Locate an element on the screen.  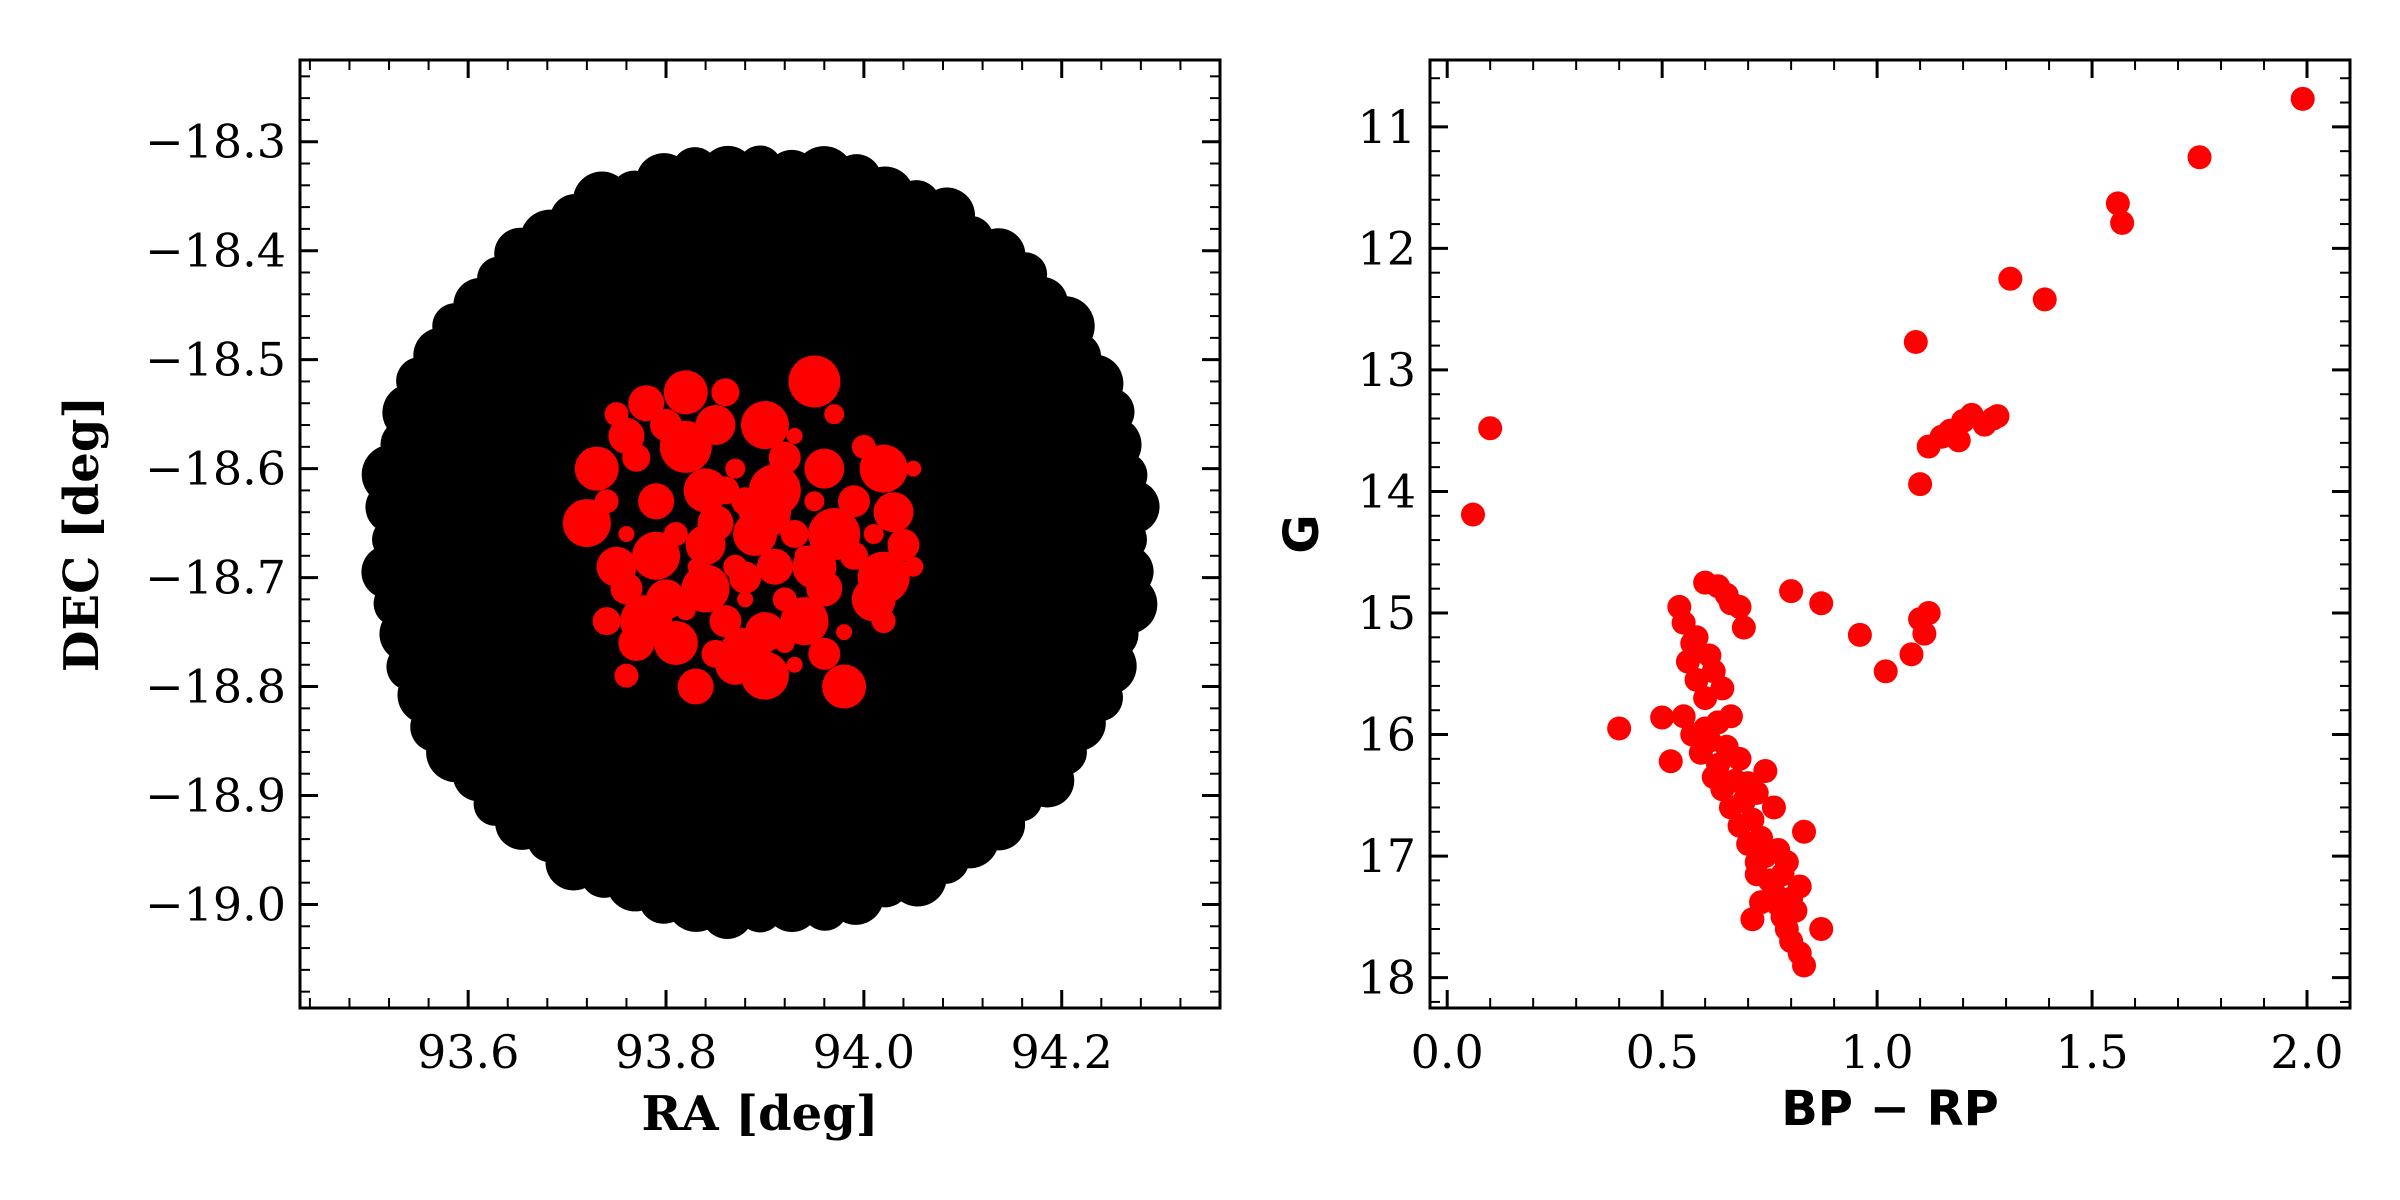
cmd-y-tick-label: 14 is located at coordinates (1386, 491).